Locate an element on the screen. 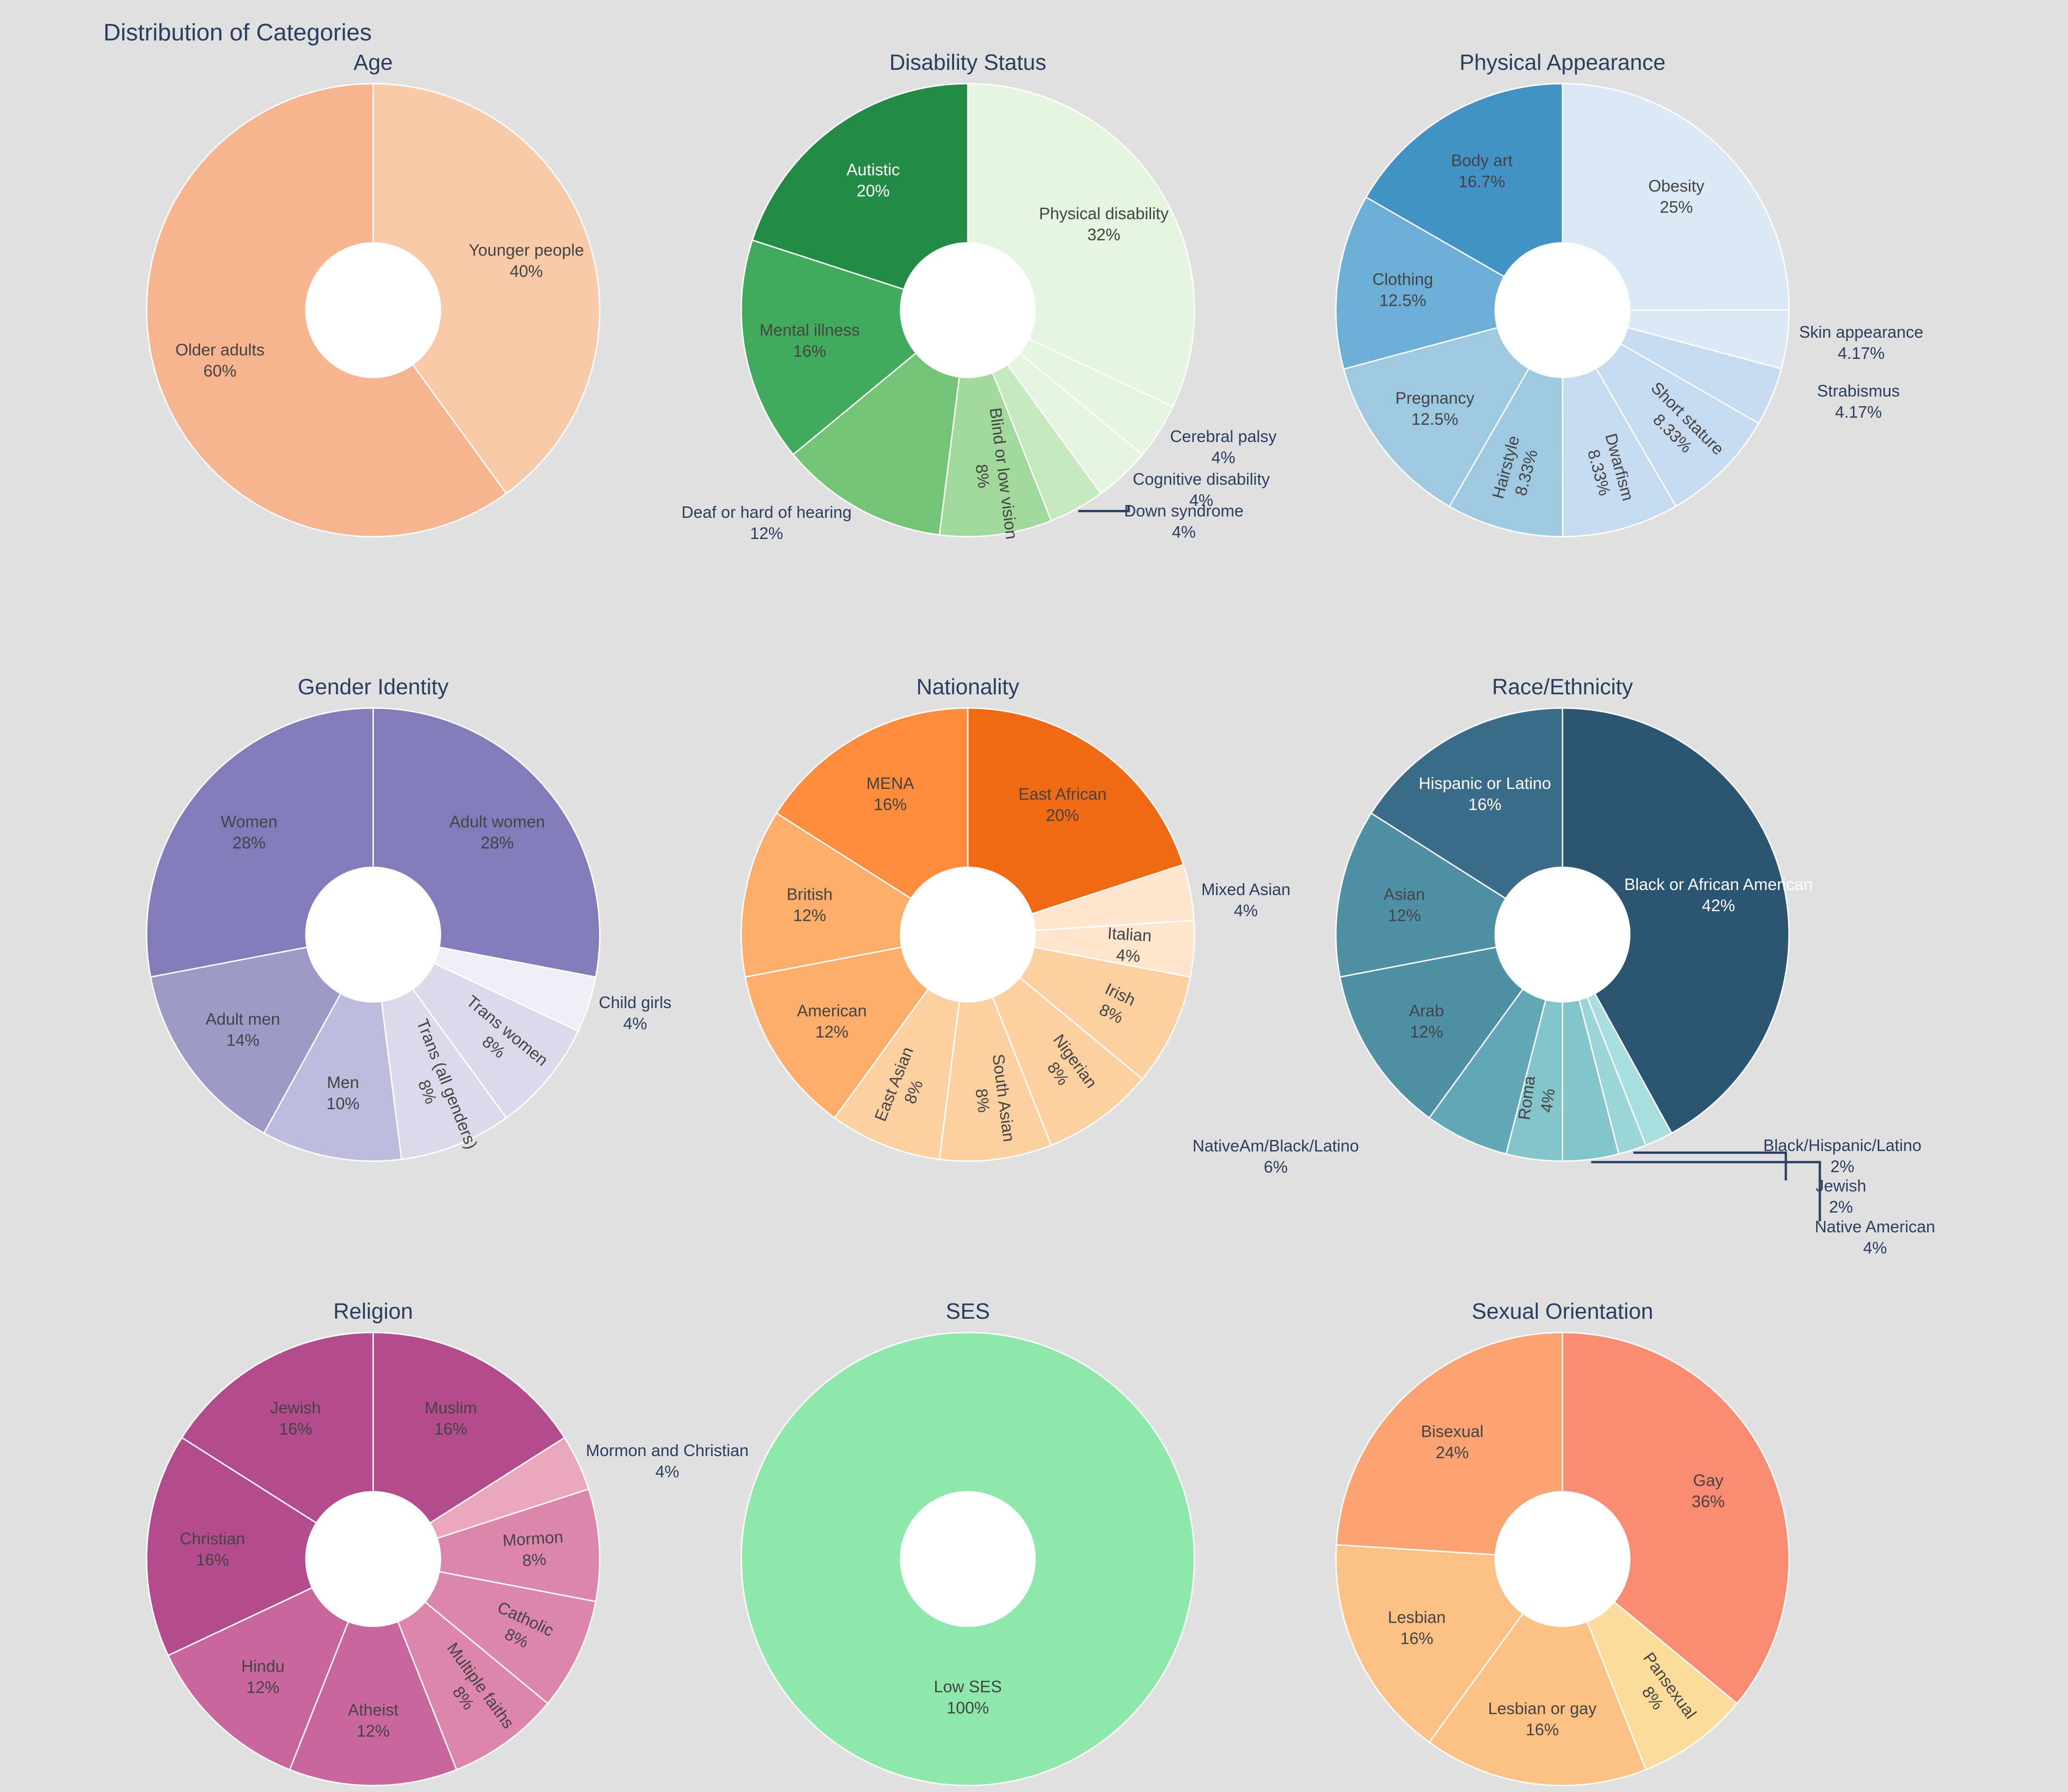 The height and width of the screenshot is (1792, 2068). slice-label: Jewish 16% is located at coordinates (295, 1418).